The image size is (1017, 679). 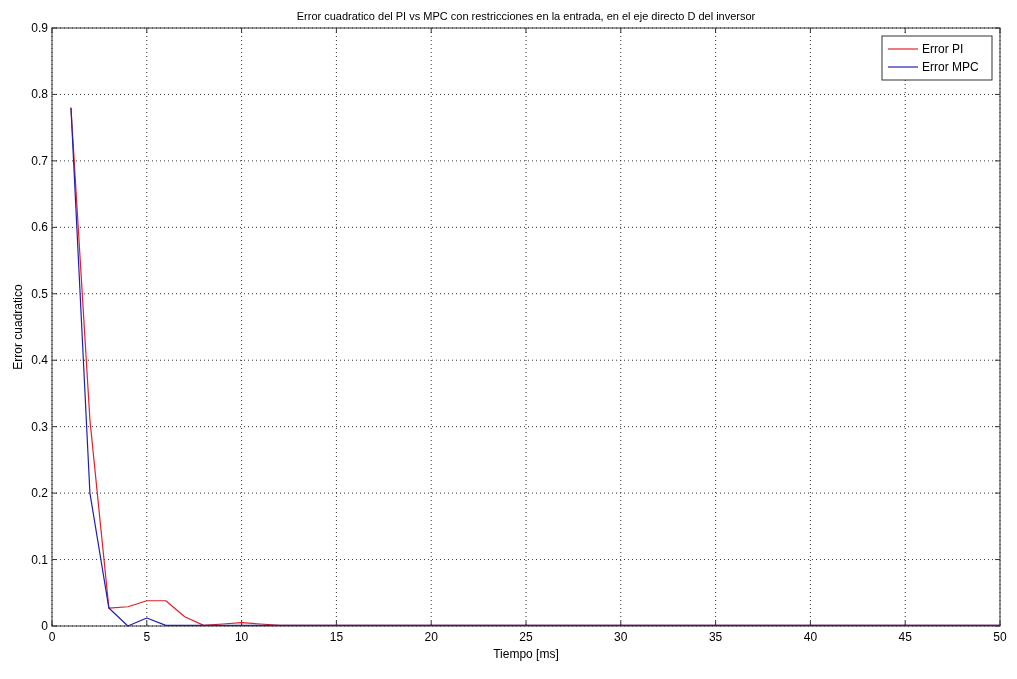 I want to click on y-tick-label: 0.5, so click(x=40, y=293).